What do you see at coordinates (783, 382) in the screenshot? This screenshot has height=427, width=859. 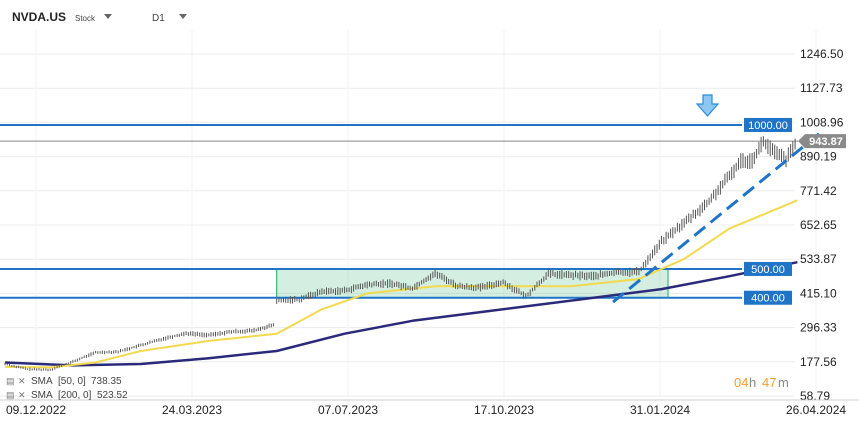 I see `timer-m: m` at bounding box center [783, 382].